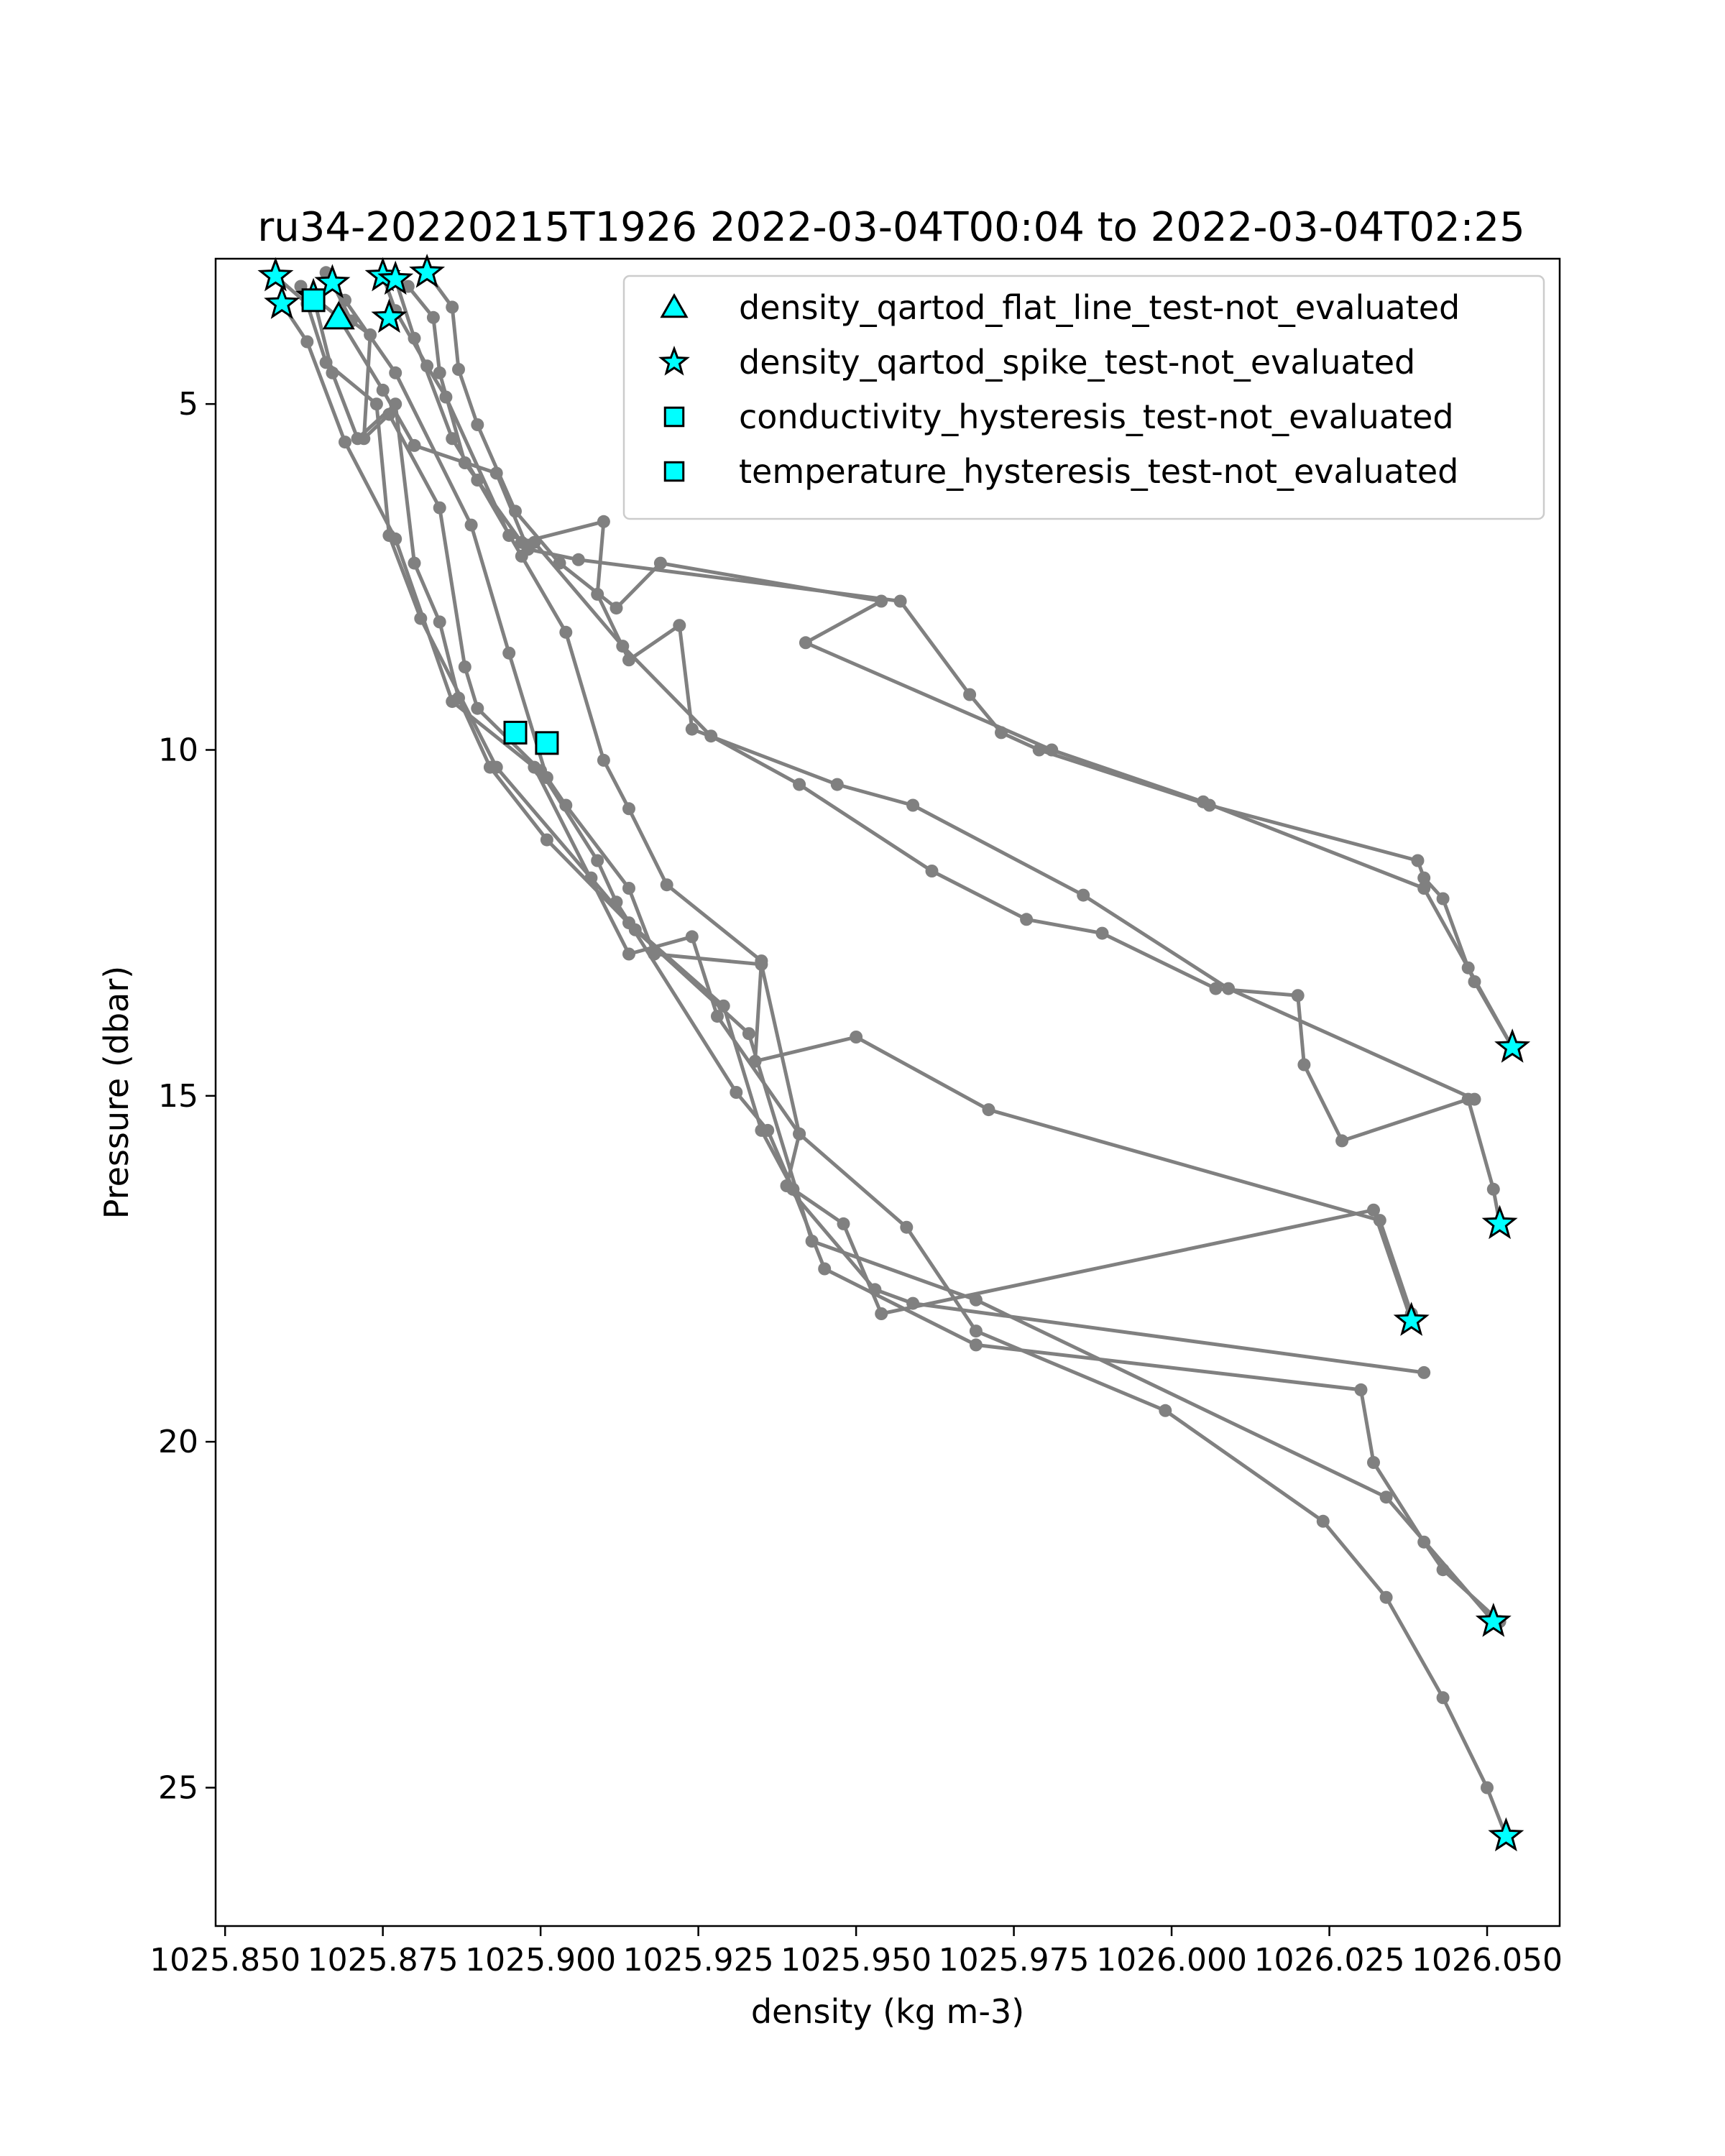 Image resolution: width=1725 pixels, height=2156 pixels. What do you see at coordinates (188, 404) in the screenshot?
I see `y-tick-label: 5` at bounding box center [188, 404].